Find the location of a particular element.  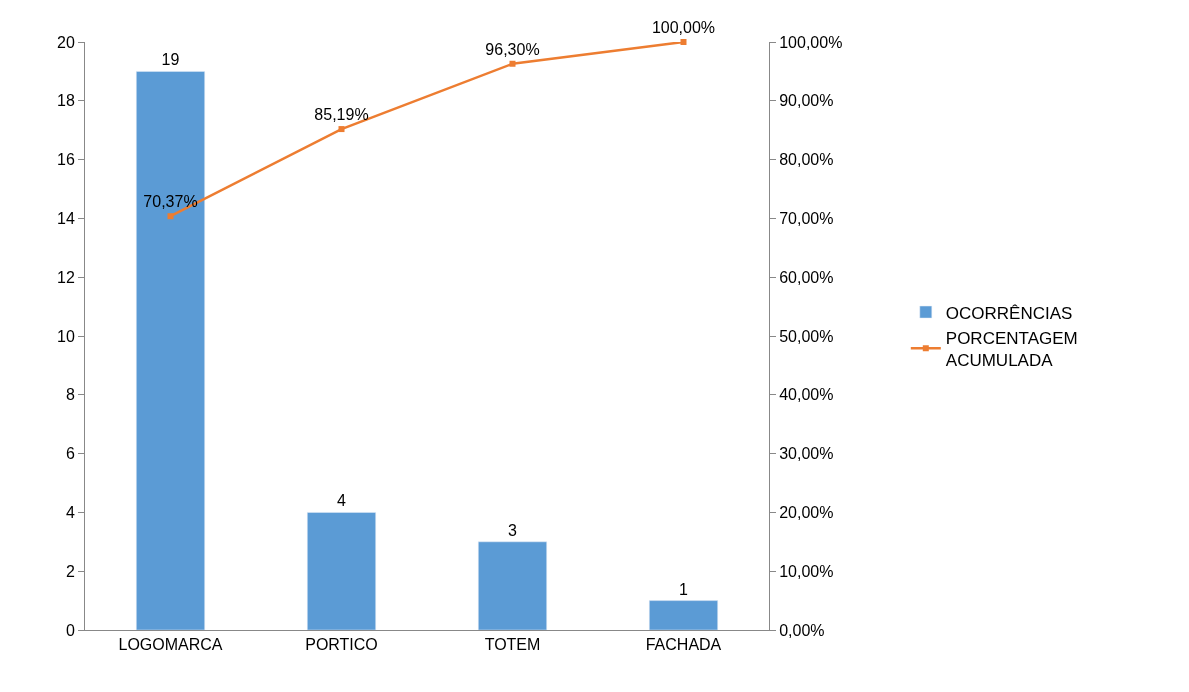

y2-tick-label: 70,00% is located at coordinates (806, 218).